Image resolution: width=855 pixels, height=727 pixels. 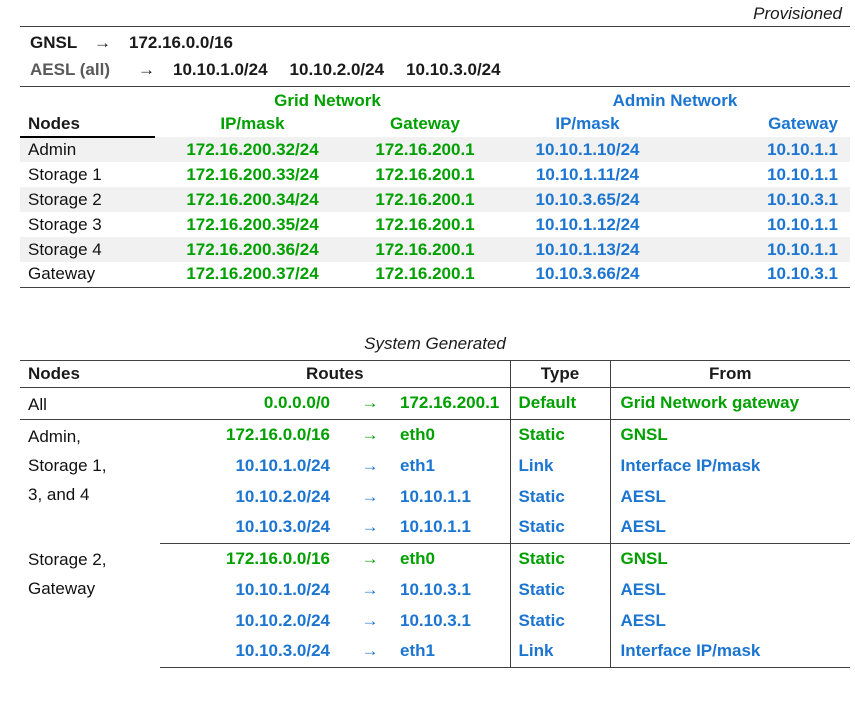 I want to click on admin-gateway-column-header: Gateway, so click(x=803, y=123).